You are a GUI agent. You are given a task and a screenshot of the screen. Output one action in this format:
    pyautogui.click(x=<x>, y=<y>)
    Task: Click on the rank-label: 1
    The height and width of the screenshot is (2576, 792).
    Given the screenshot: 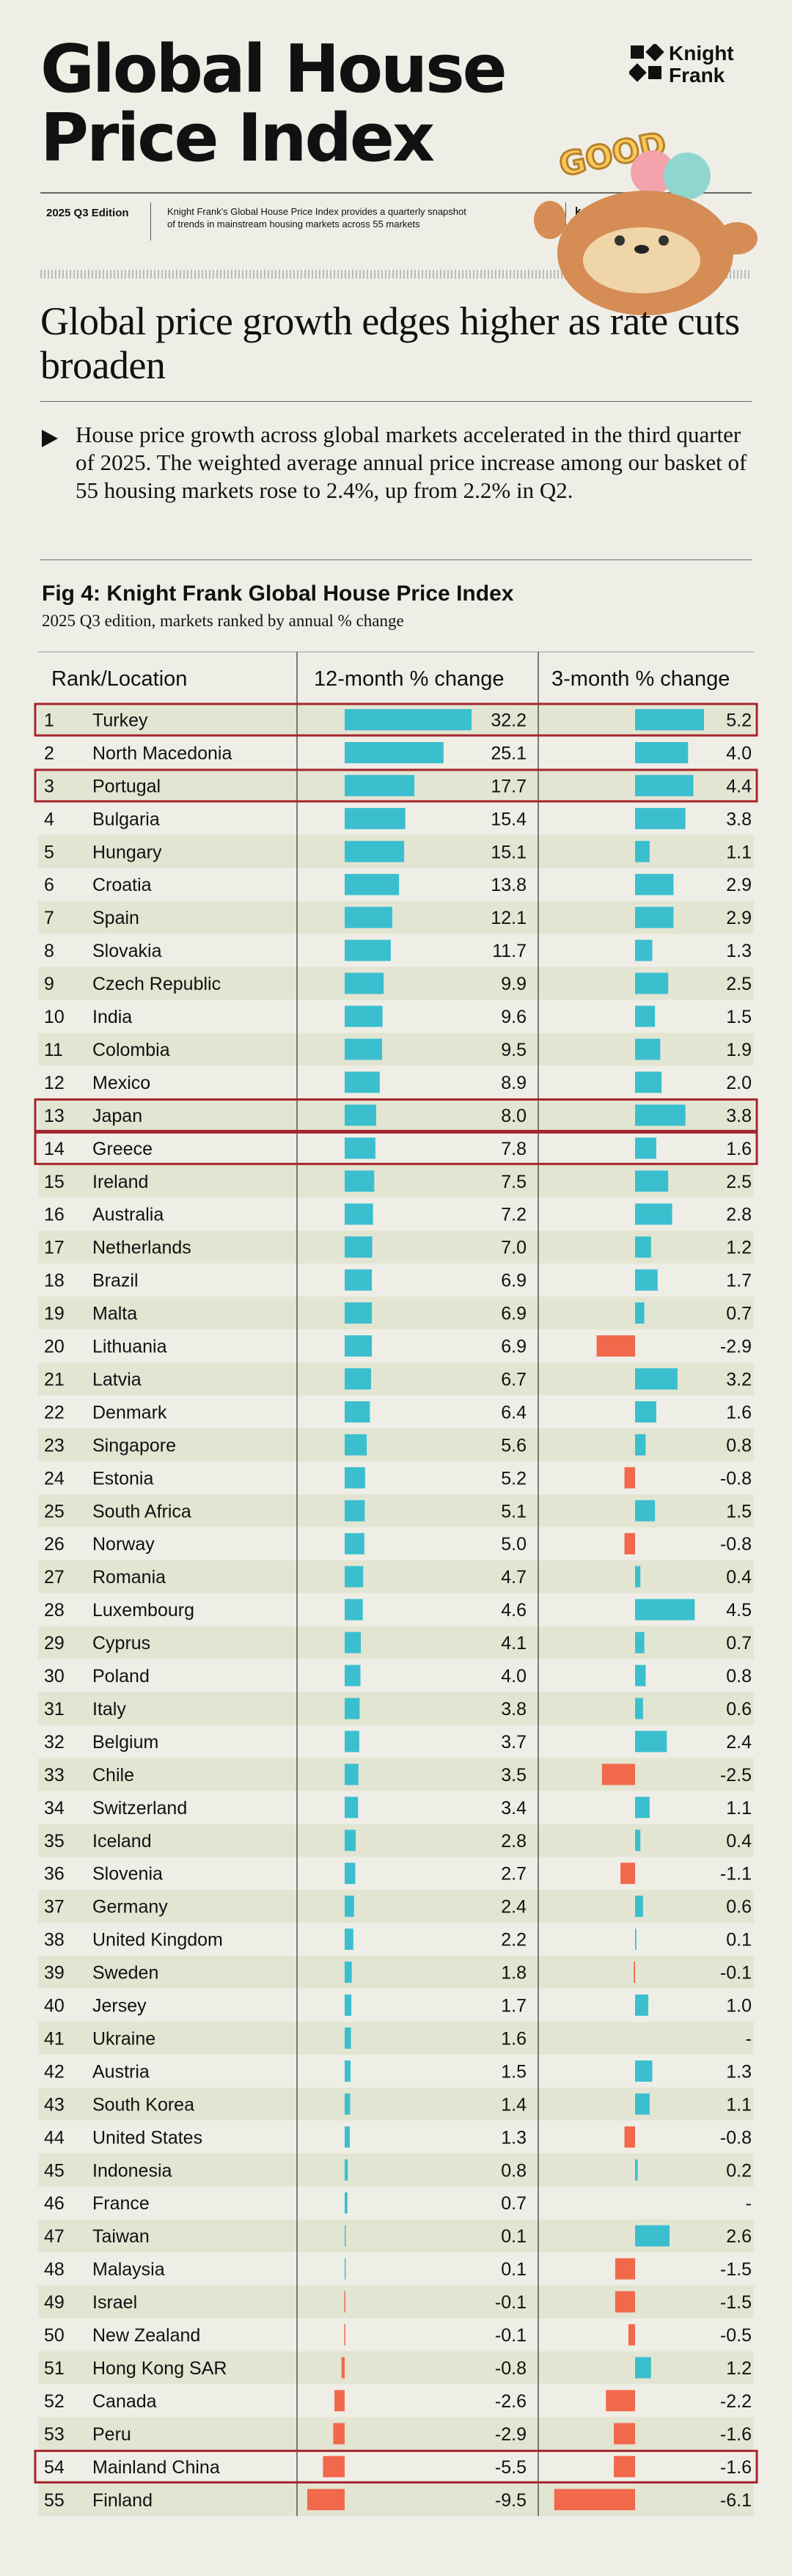 What is the action you would take?
    pyautogui.click(x=49, y=720)
    